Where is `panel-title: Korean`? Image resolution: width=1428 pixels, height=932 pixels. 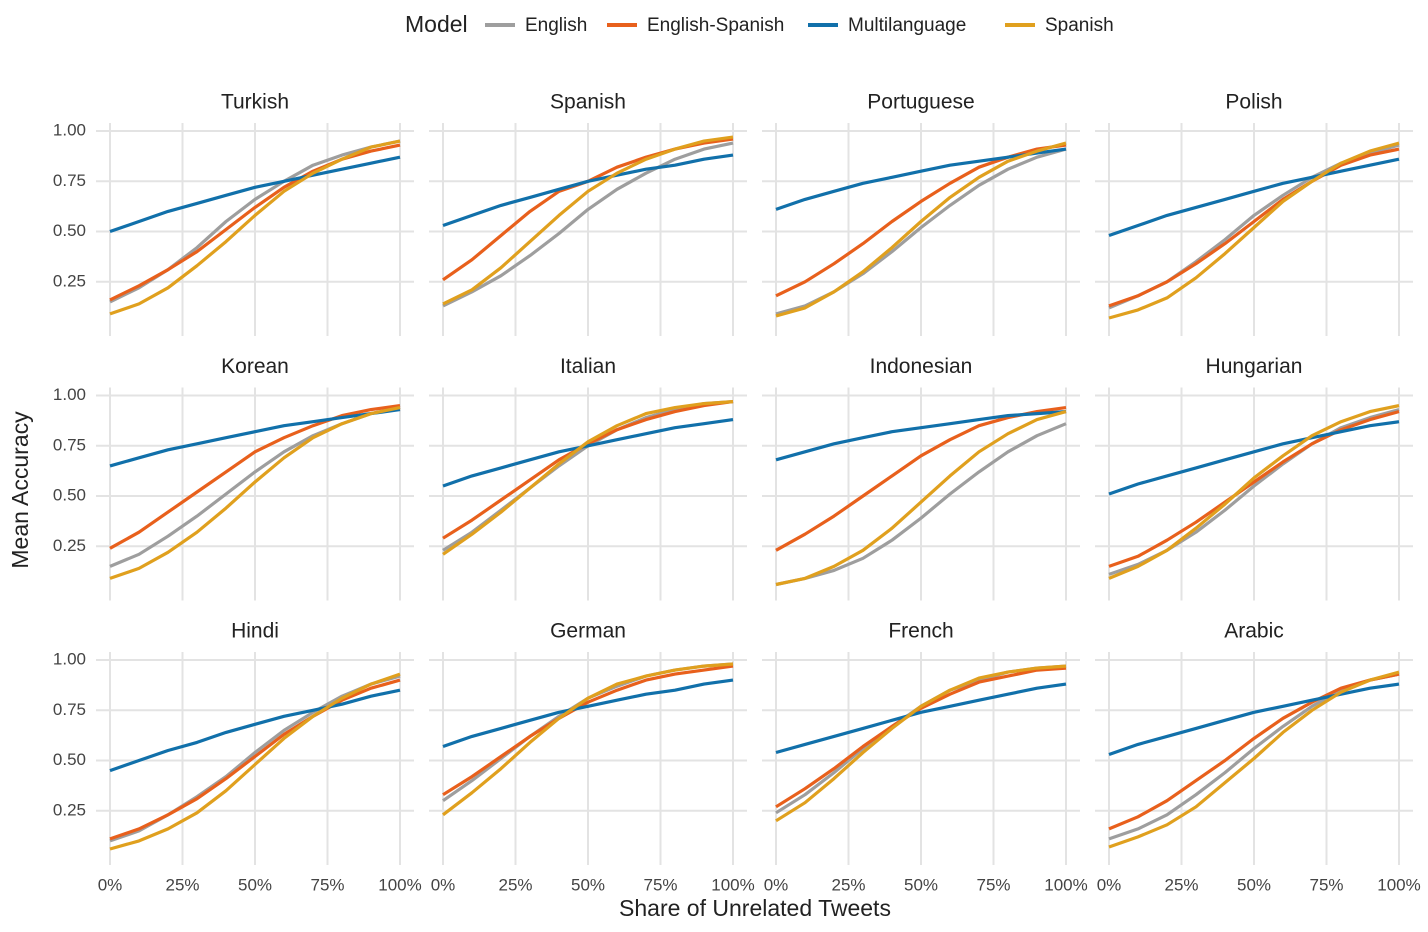 panel-title: Korean is located at coordinates (255, 366).